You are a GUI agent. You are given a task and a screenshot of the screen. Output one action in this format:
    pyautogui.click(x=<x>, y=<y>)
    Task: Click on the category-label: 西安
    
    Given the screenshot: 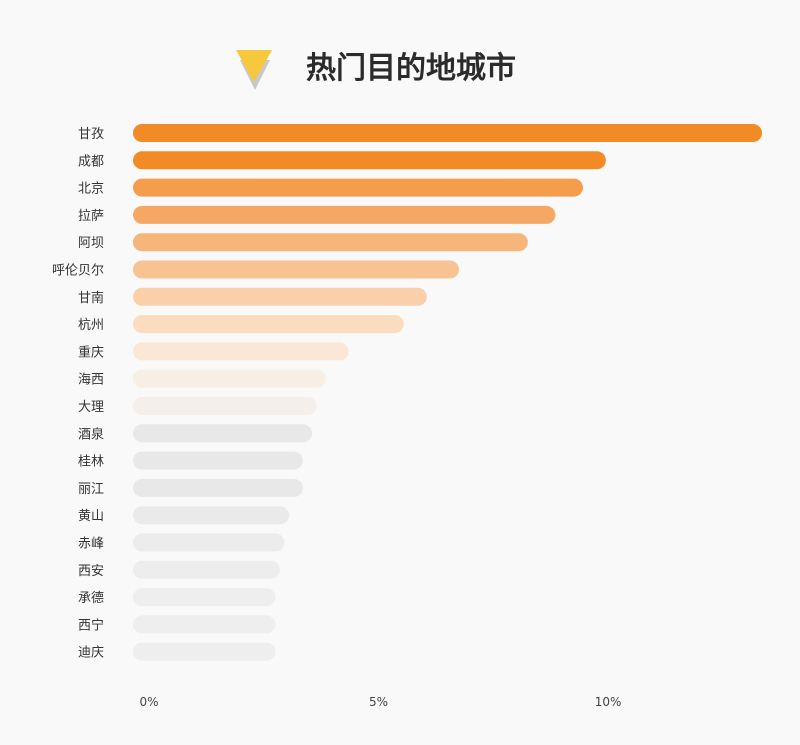 What is the action you would take?
    pyautogui.click(x=91, y=571)
    